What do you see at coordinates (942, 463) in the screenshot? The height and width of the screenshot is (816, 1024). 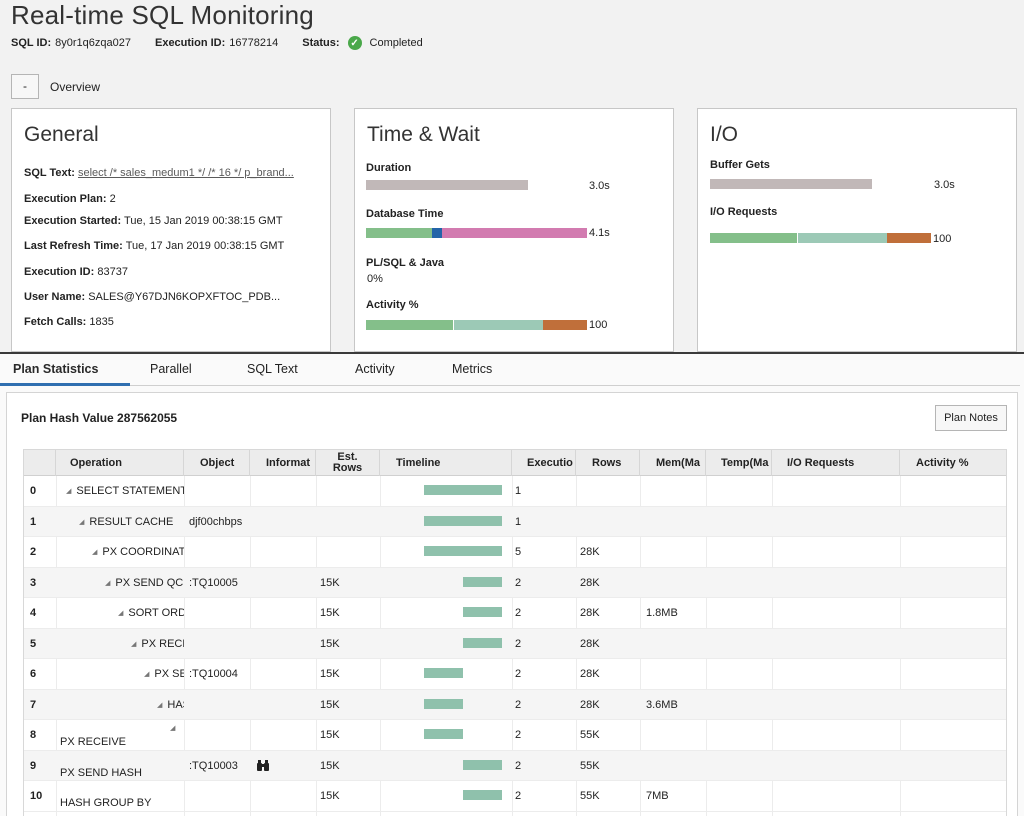 I see `col-header-activity: Activity %` at bounding box center [942, 463].